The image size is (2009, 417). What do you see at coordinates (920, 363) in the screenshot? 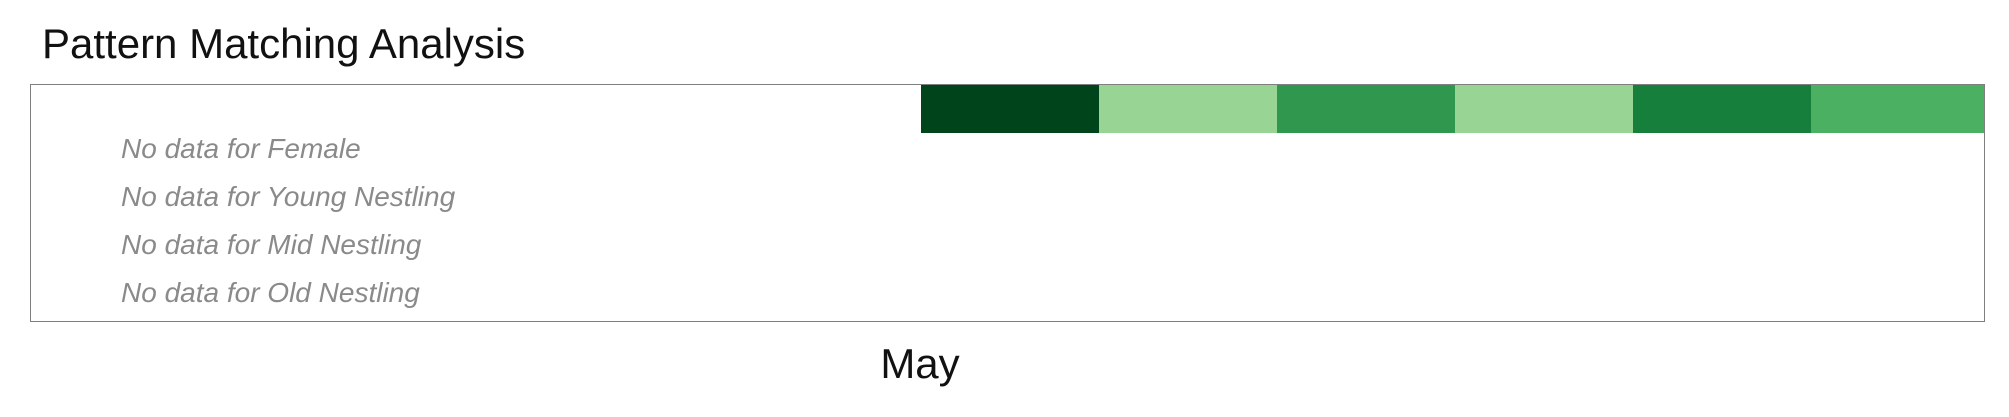
I see `x-tick-label-may: May` at bounding box center [920, 363].